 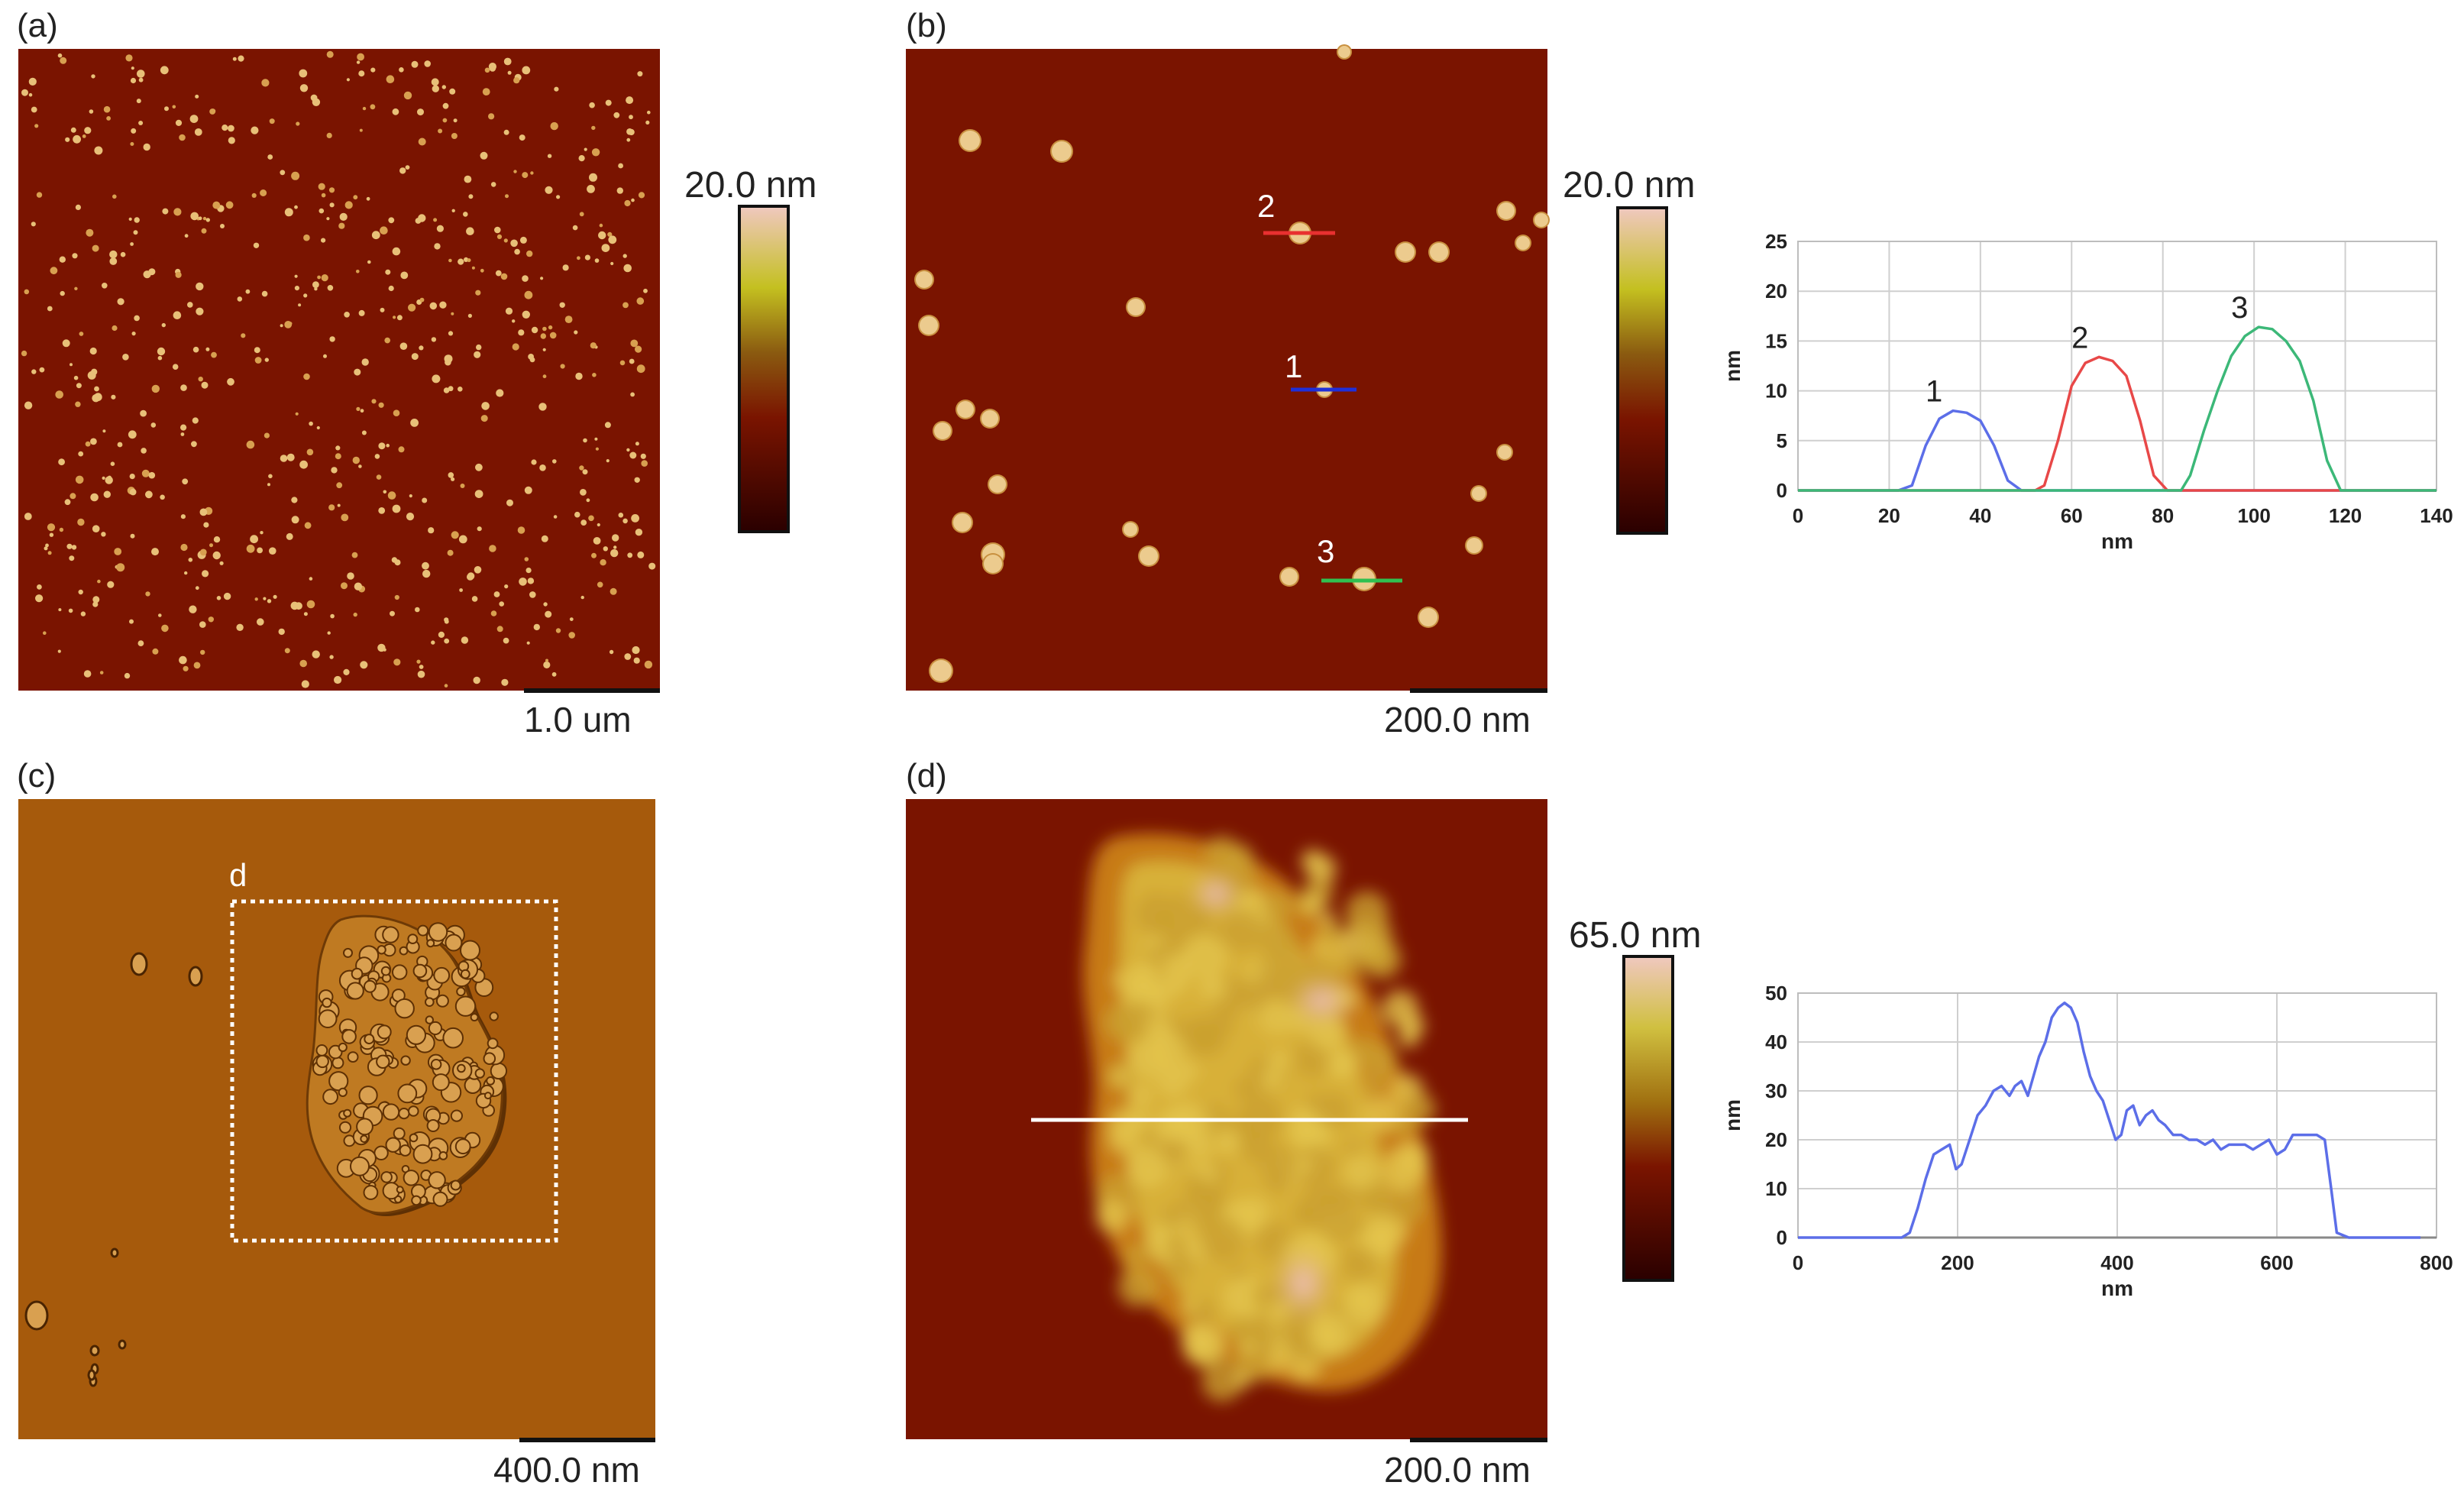 What do you see at coordinates (1232, 363) in the screenshot?
I see `panel-b-particles` at bounding box center [1232, 363].